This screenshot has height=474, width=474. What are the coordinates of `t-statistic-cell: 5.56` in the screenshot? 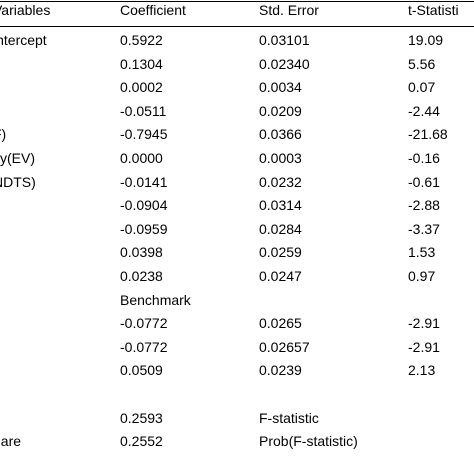 It's located at (422, 64).